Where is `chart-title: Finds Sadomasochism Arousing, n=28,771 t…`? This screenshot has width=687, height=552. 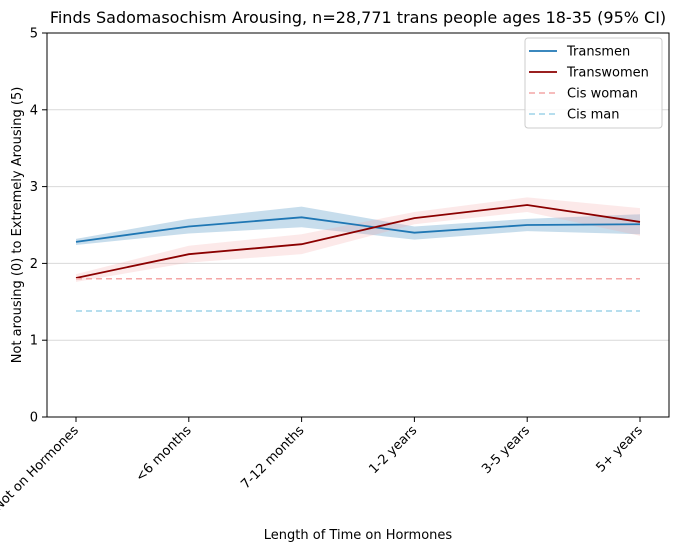 chart-title: Finds Sadomasochism Arousing, n=28,771 t… is located at coordinates (358, 17).